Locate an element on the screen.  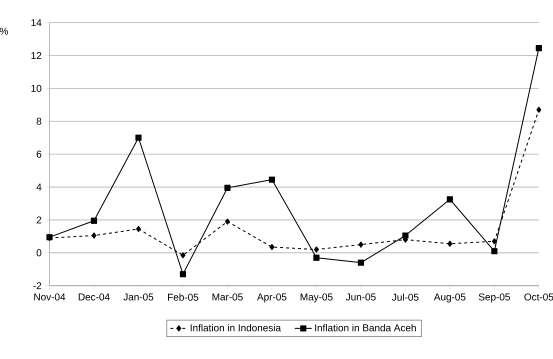
y-axis-title: % is located at coordinates (4, 31).